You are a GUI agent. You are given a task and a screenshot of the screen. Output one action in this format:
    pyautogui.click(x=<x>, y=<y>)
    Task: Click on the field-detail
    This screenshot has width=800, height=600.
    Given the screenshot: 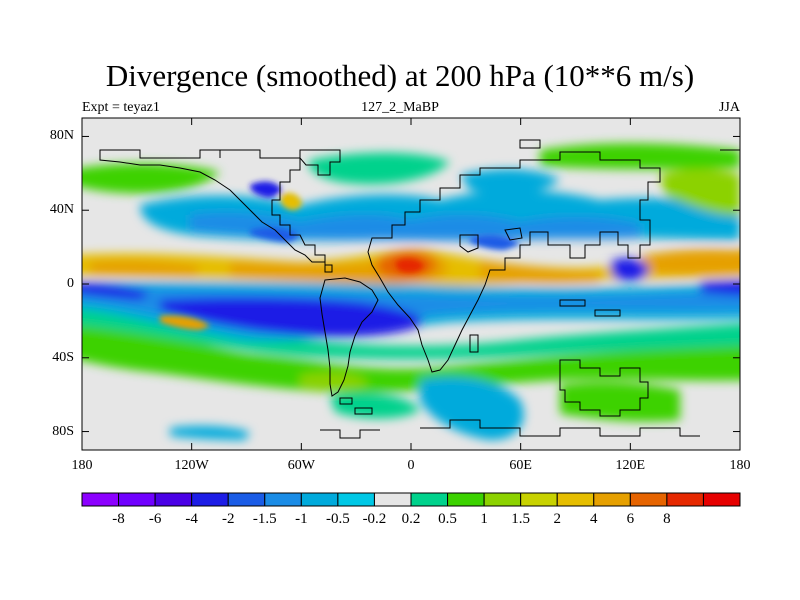 What is the action you would take?
    pyautogui.click(x=340, y=255)
    